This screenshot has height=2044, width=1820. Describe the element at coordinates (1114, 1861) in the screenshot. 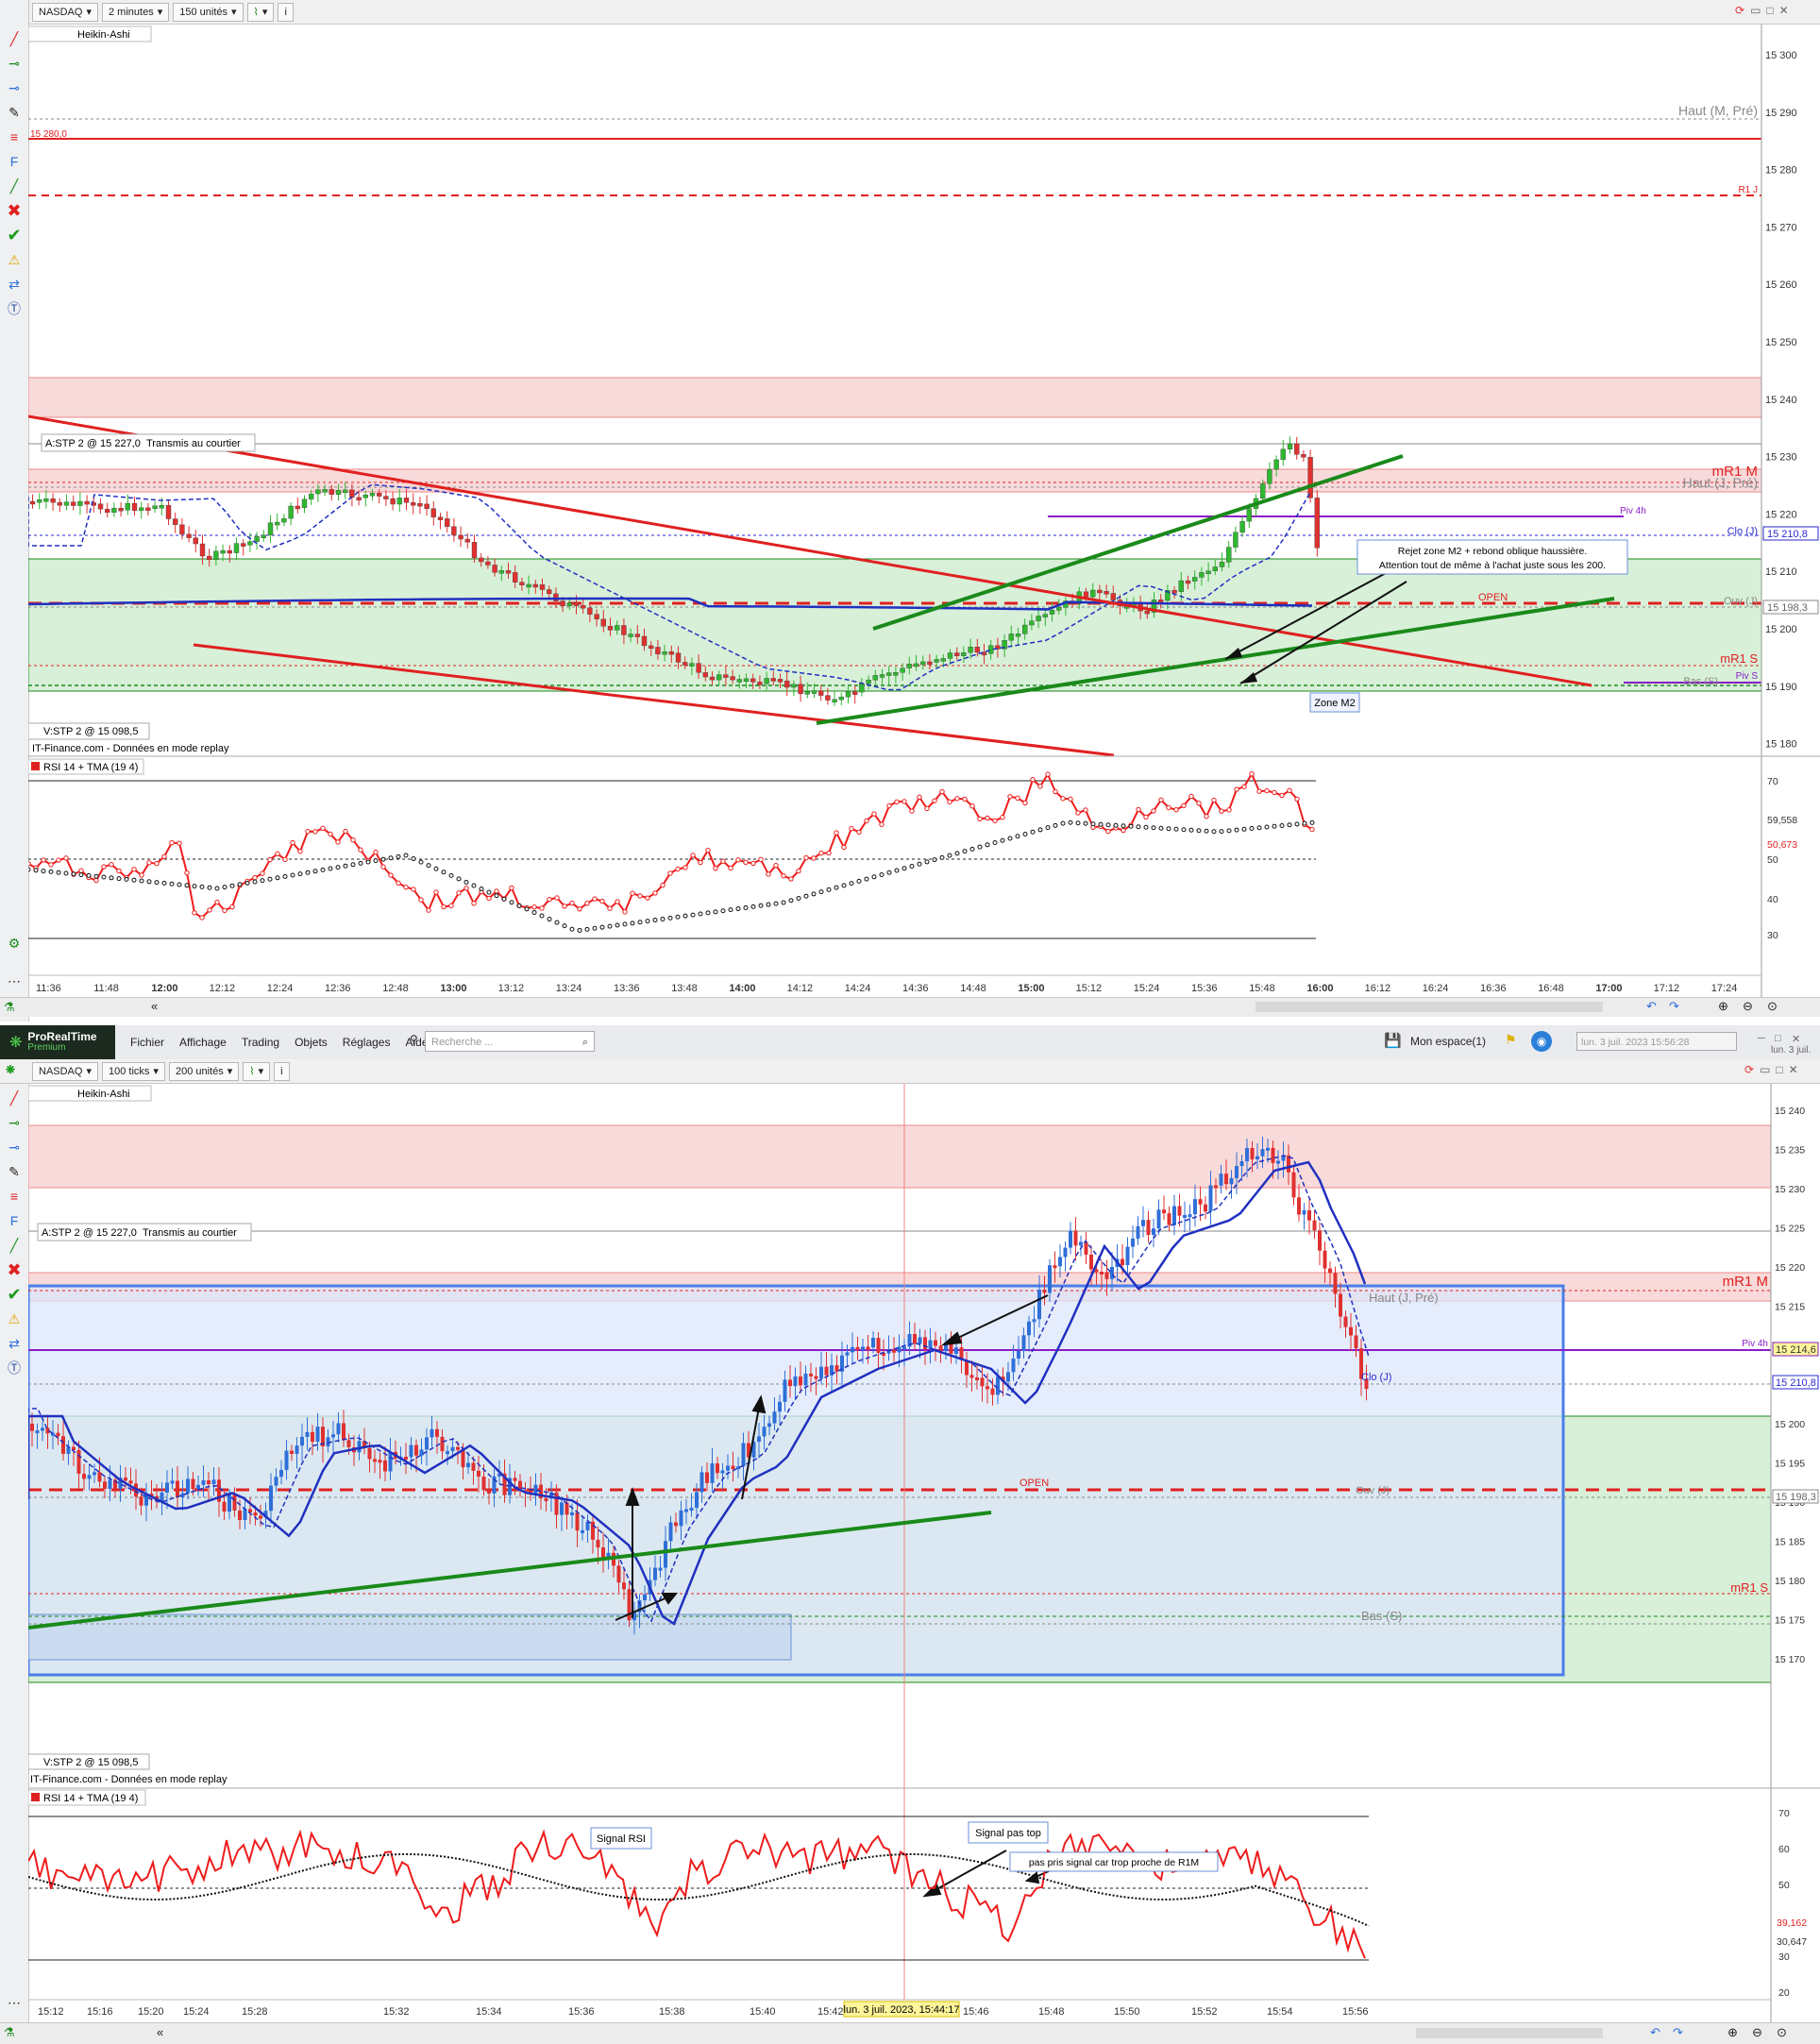

I see `signal-not-taken-box` at that location.